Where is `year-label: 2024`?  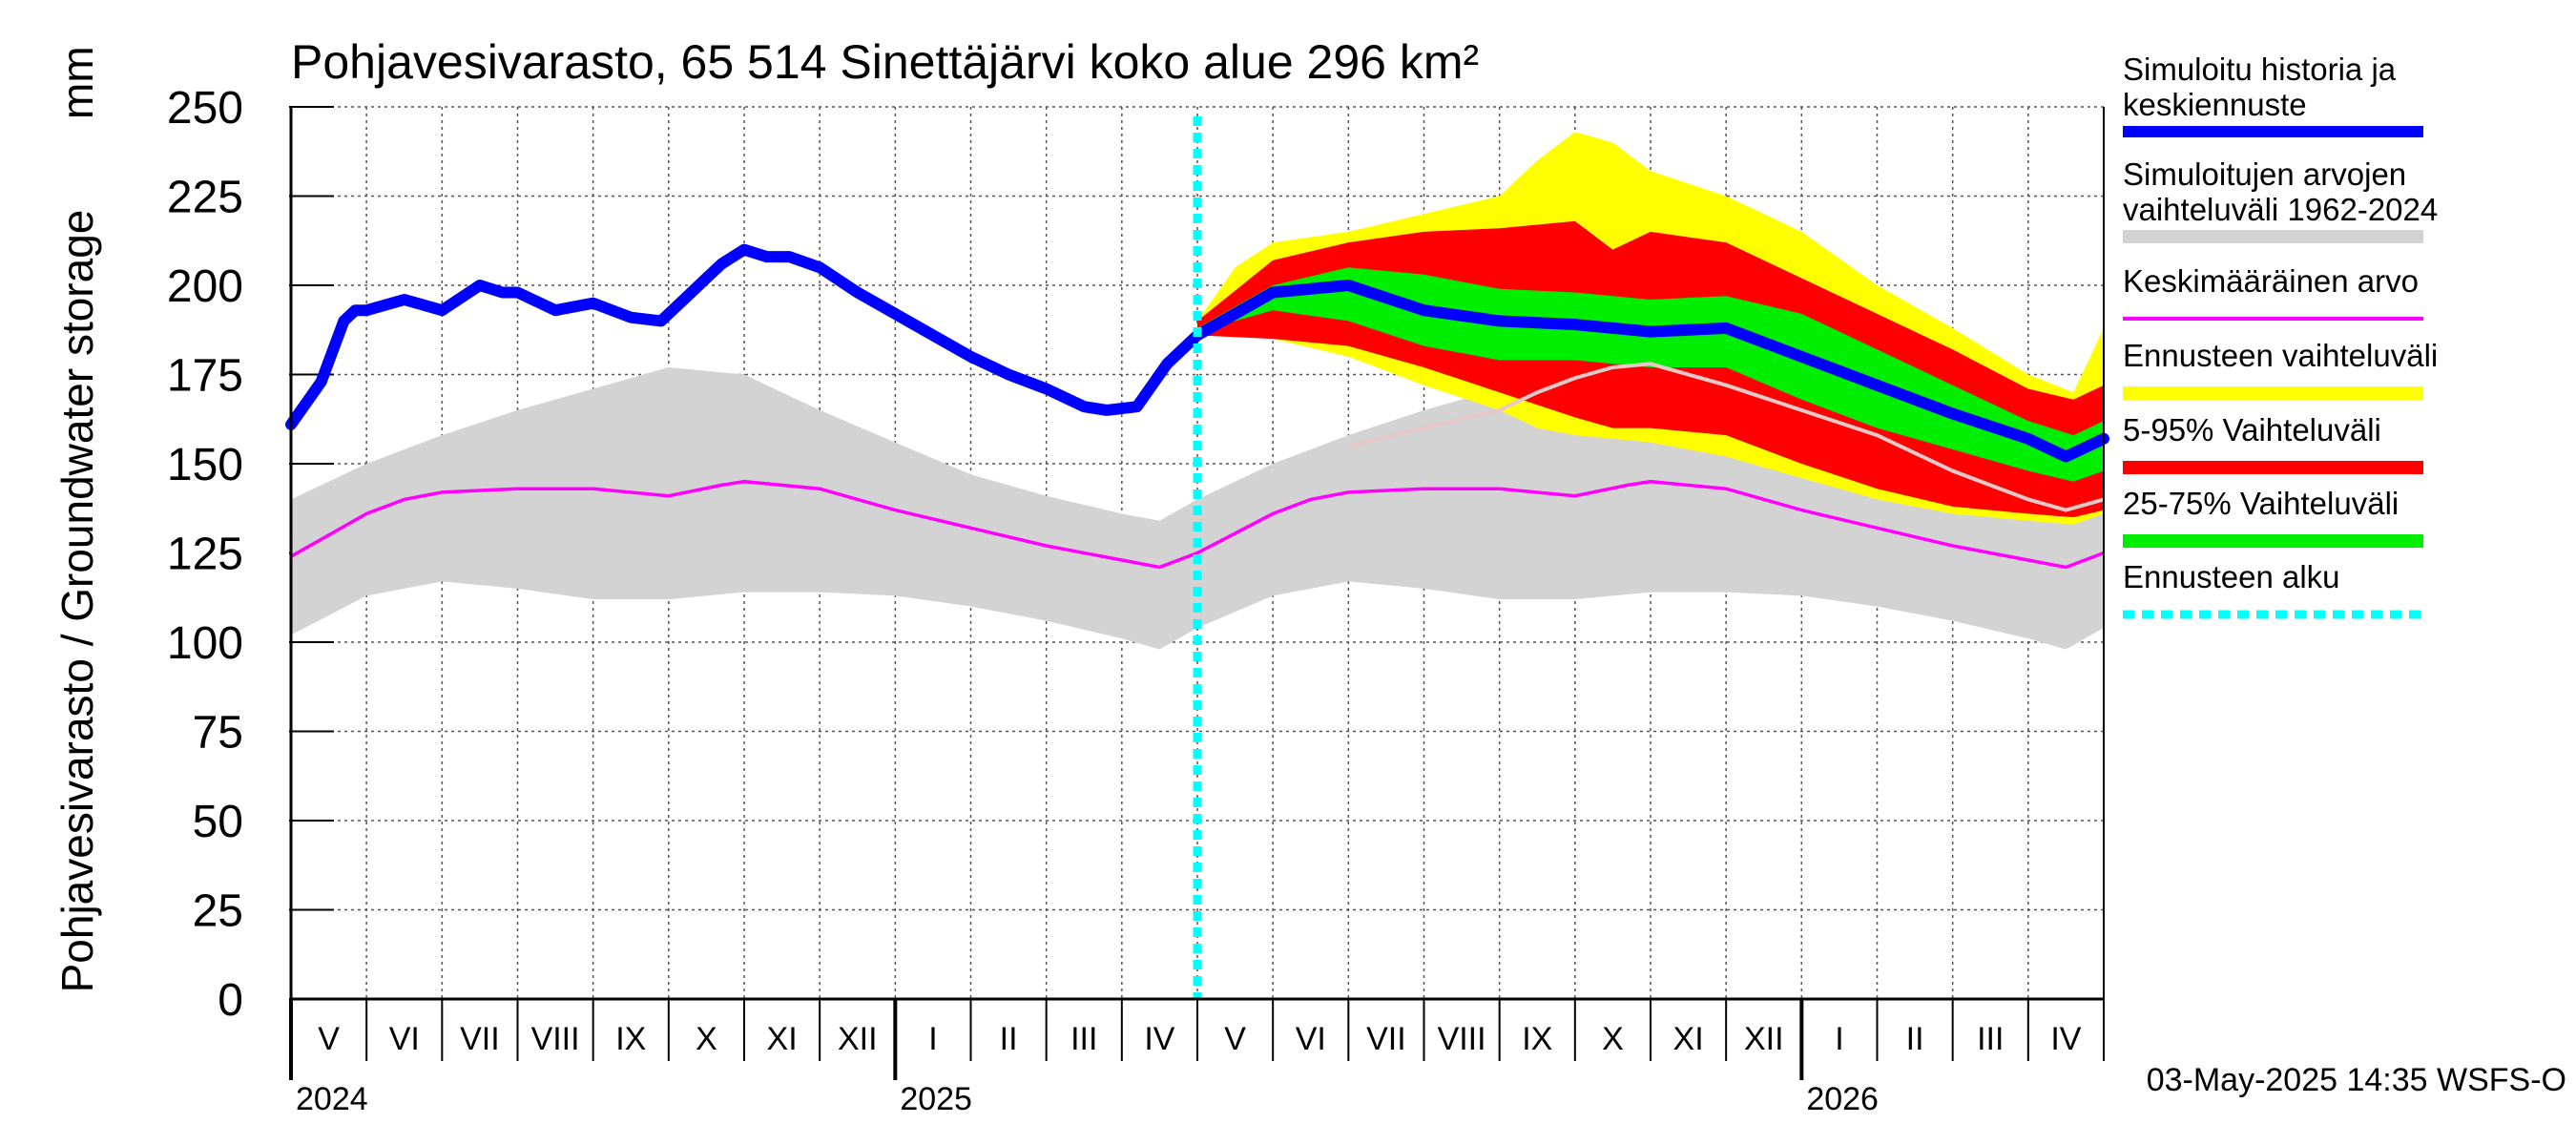
year-label: 2024 is located at coordinates (332, 1099).